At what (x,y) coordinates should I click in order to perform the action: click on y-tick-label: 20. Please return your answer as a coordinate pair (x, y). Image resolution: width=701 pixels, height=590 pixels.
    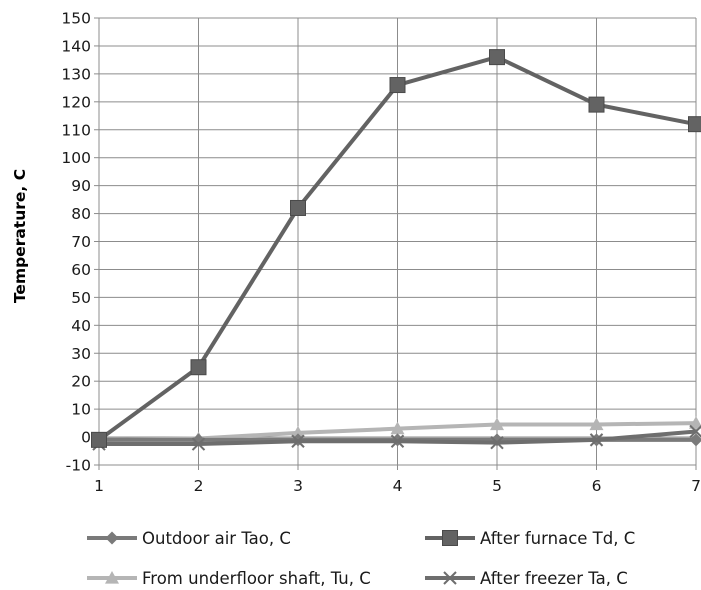
    Looking at the image, I should click on (81, 382).